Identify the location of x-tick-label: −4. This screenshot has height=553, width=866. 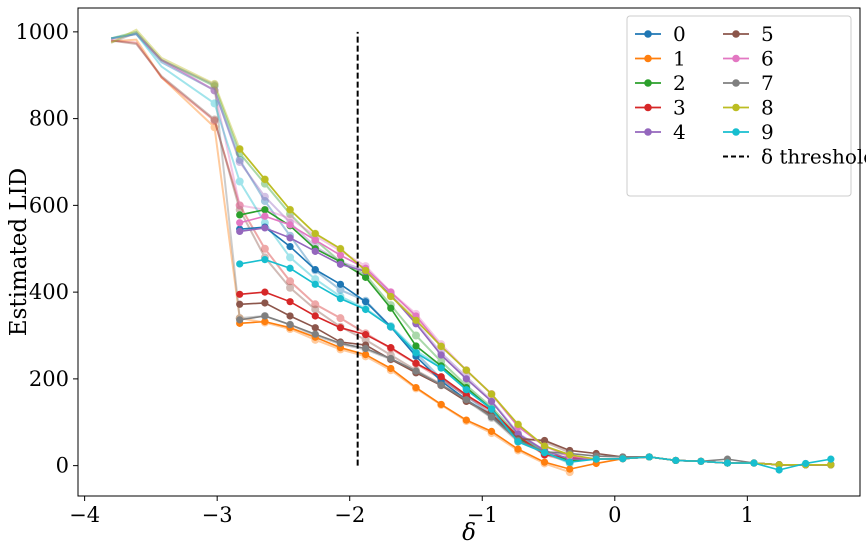
(84, 515).